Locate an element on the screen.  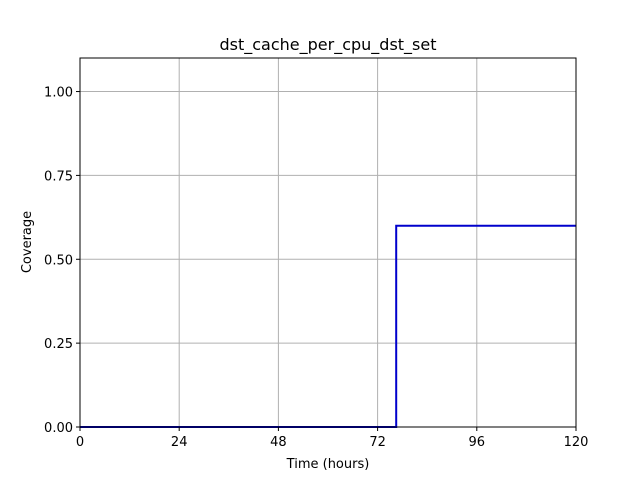
x-tick-label: 72 is located at coordinates (377, 442).